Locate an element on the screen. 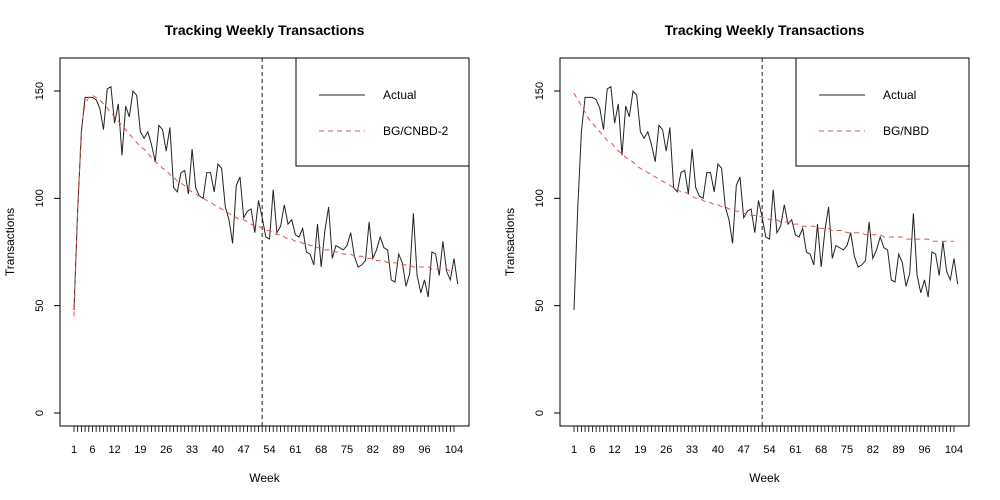 Image resolution: width=1000 pixels, height=500 pixels. legend: Actual BG/NBD is located at coordinates (882, 112).